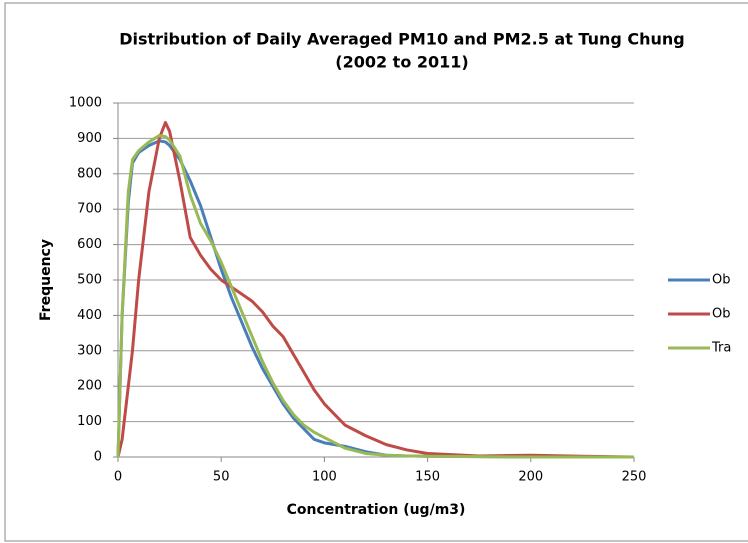 The image size is (748, 543). Describe the element at coordinates (634, 477) in the screenshot. I see `x-tick-label: 250` at that location.